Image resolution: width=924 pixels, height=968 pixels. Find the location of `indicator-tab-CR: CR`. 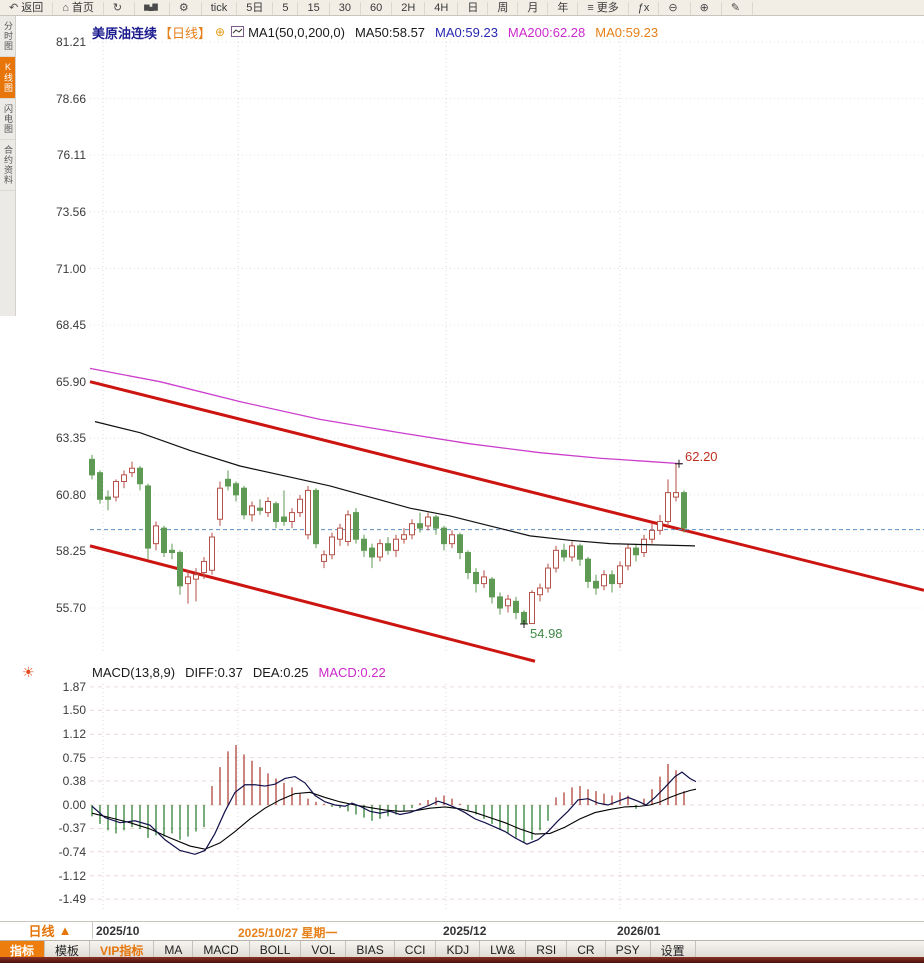

indicator-tab-CR: CR is located at coordinates (586, 949).